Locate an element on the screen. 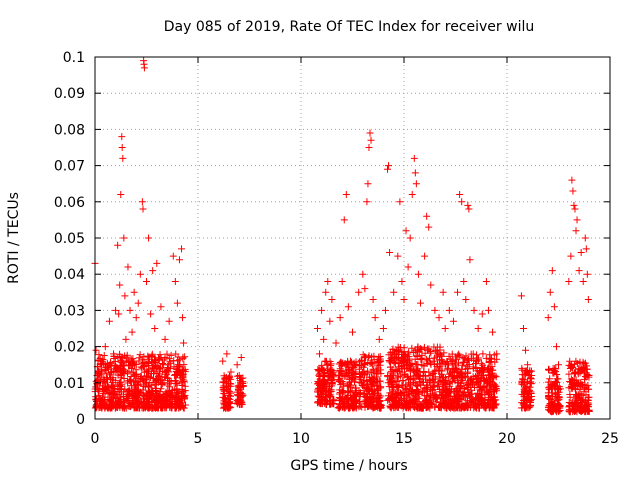 Image resolution: width=640 pixels, height=480 pixels. x-tick-label: 10 is located at coordinates (301, 439).